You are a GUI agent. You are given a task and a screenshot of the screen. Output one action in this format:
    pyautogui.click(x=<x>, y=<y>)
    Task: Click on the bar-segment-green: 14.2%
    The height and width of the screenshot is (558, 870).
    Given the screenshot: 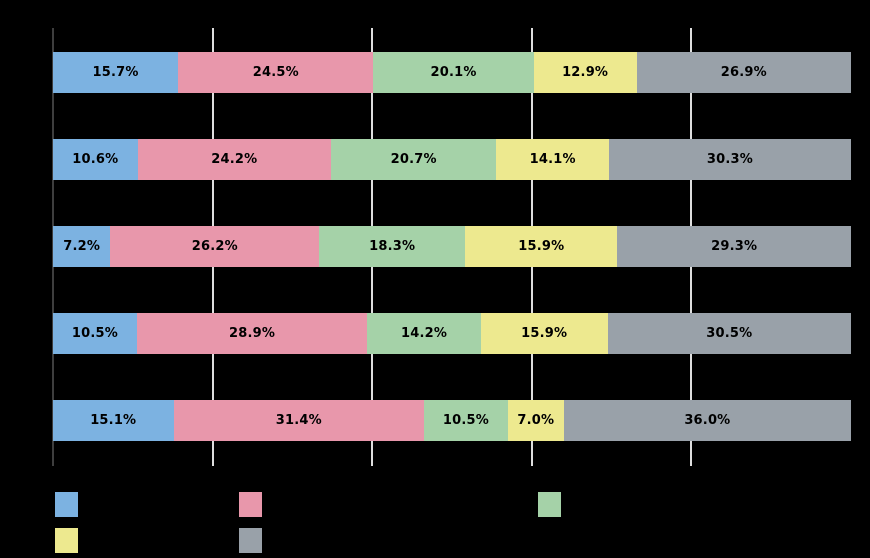 What is the action you would take?
    pyautogui.click(x=424, y=333)
    